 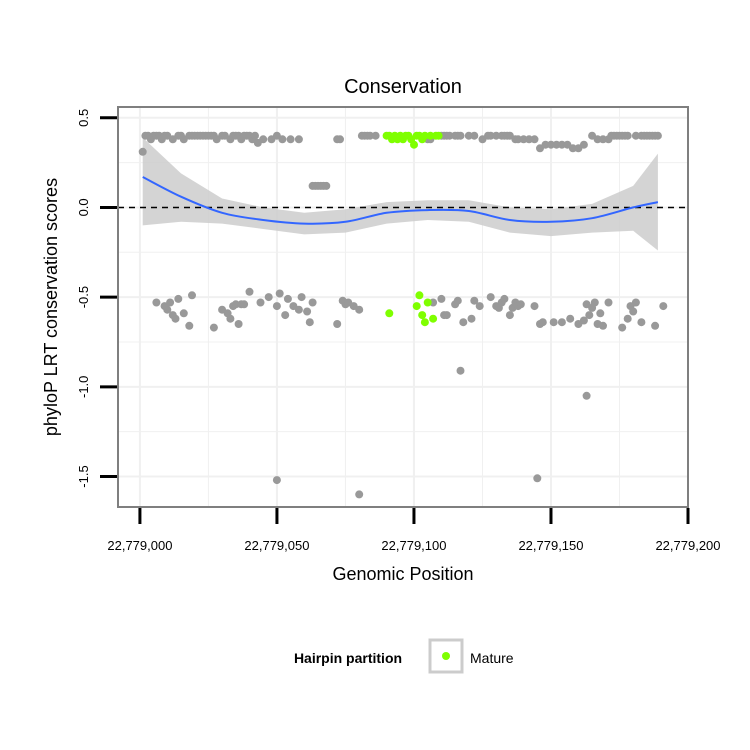 I want to click on x-axis-label: Genomic Position, so click(x=402, y=574).